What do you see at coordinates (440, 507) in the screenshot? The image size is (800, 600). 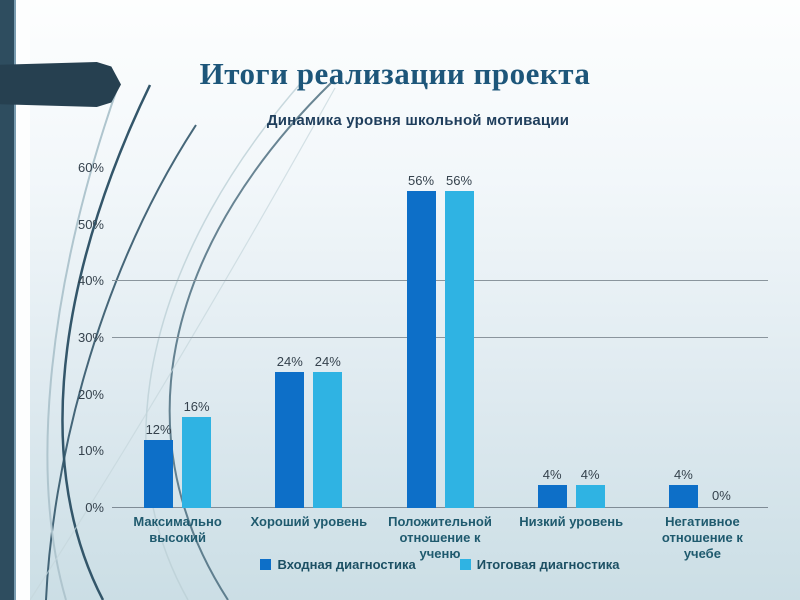 I see `x-axis-line` at bounding box center [440, 507].